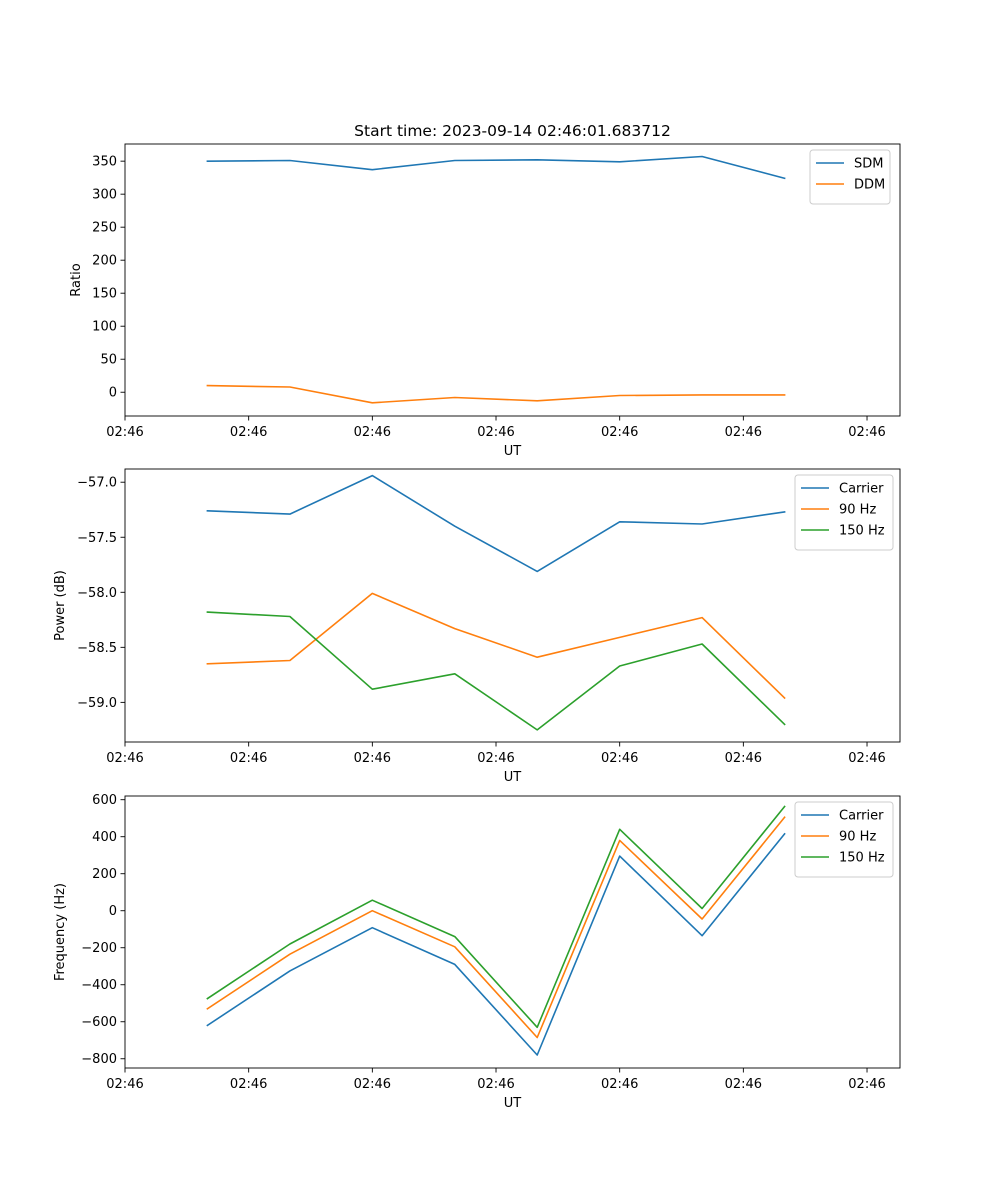  I want to click on y-tick-label: 350, so click(104, 162).